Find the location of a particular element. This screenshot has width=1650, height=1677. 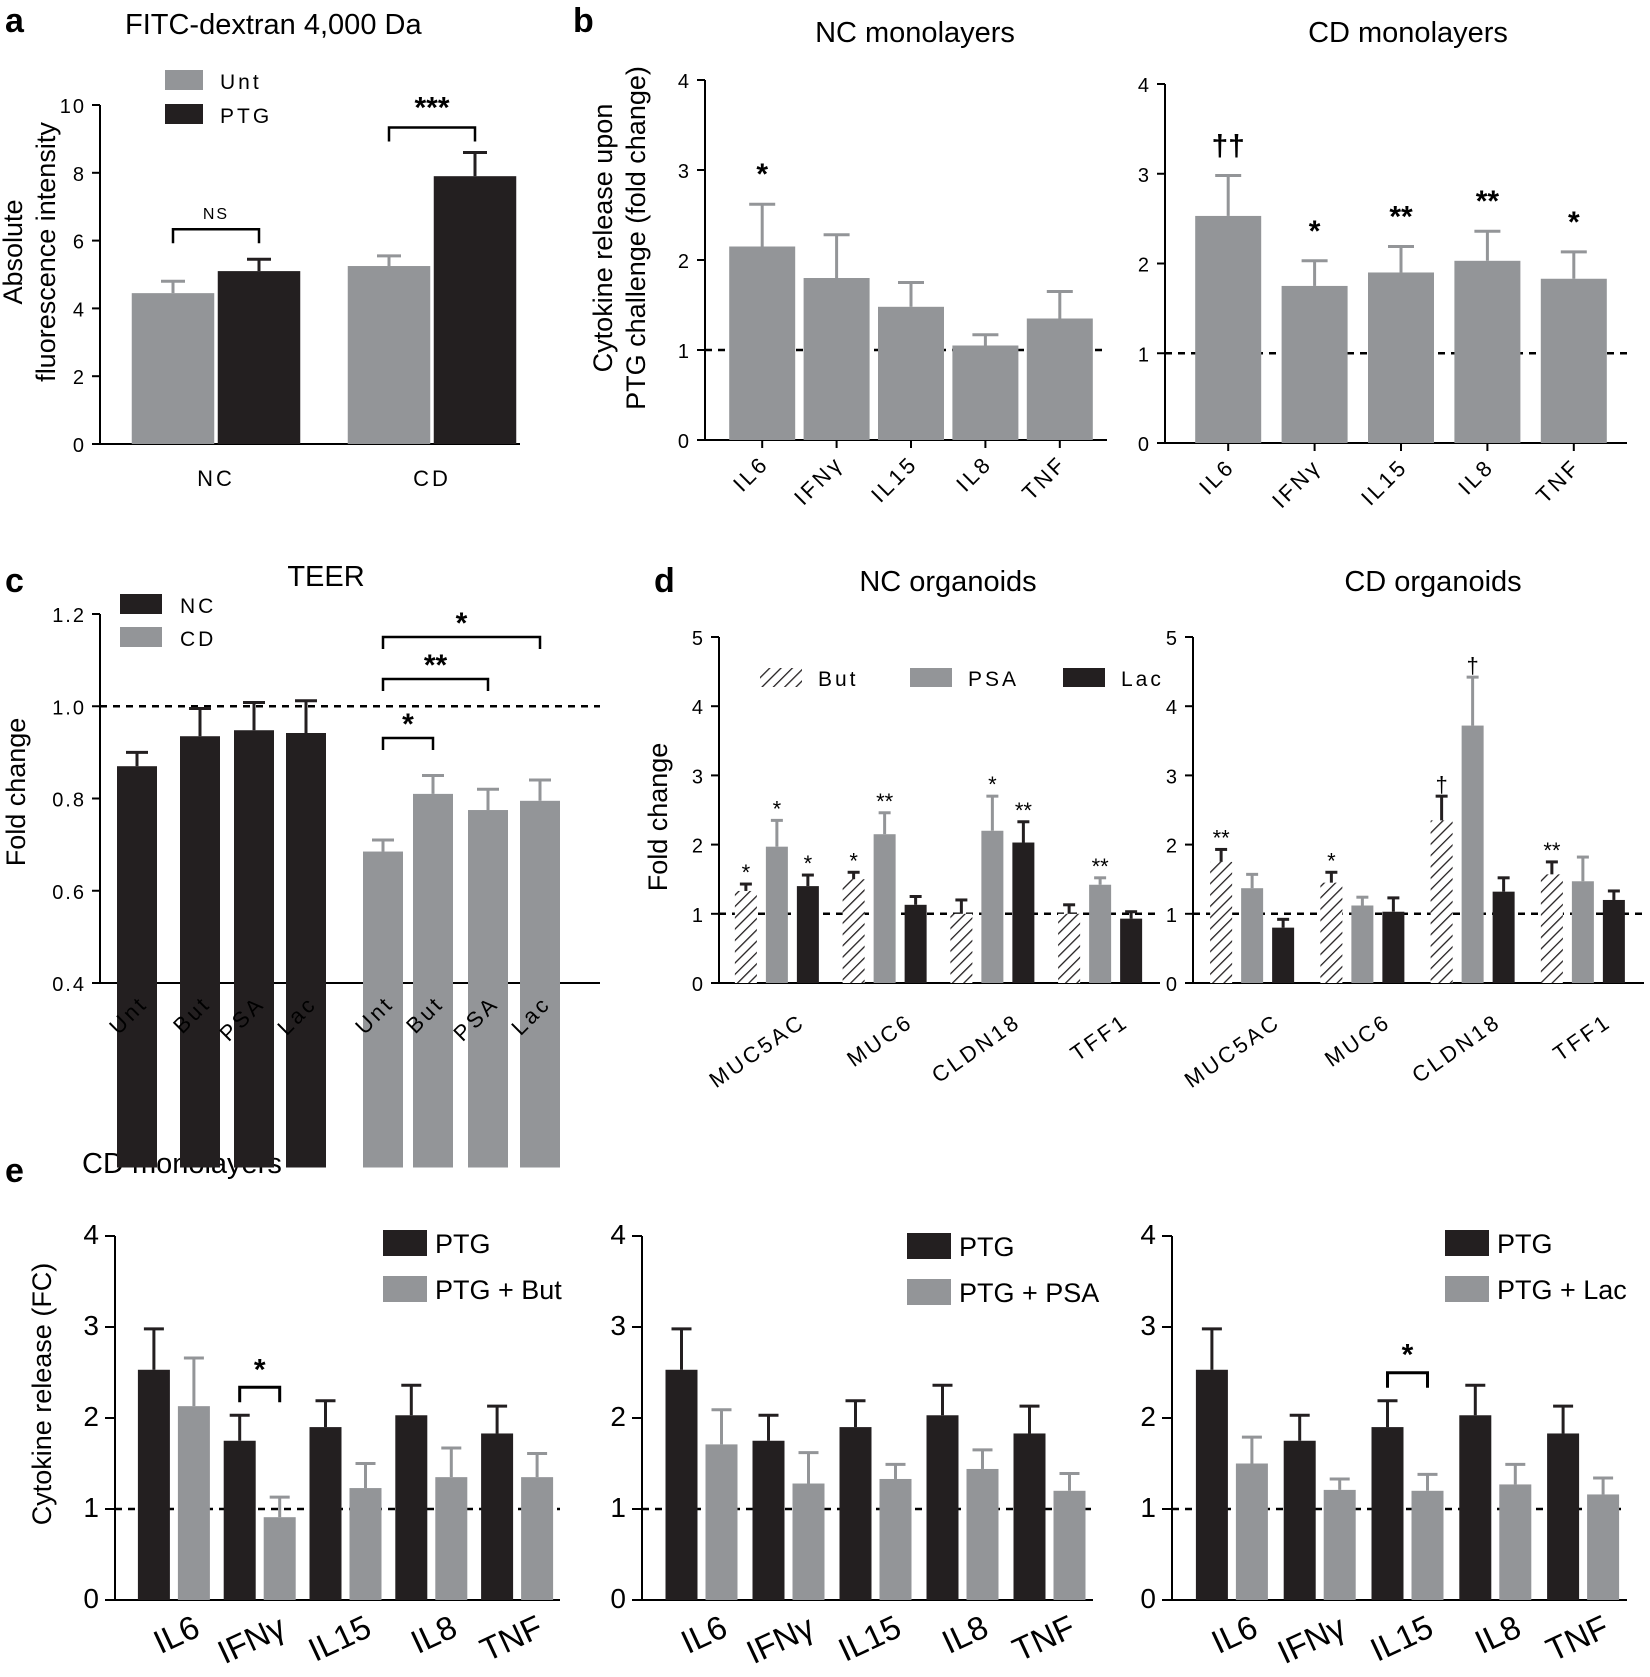

legend-label-c: CD is located at coordinates (198, 639).